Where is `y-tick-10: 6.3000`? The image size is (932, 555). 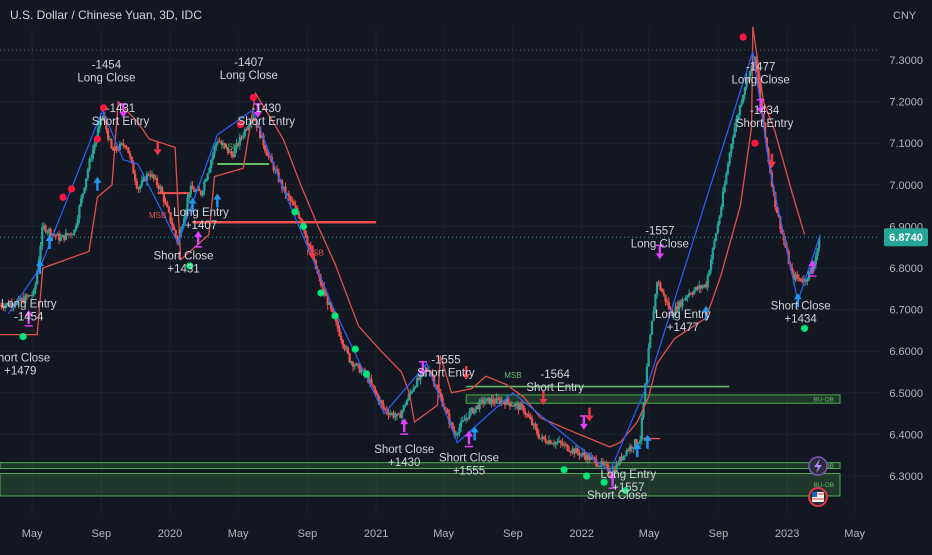
y-tick-10: 6.3000 is located at coordinates (906, 477).